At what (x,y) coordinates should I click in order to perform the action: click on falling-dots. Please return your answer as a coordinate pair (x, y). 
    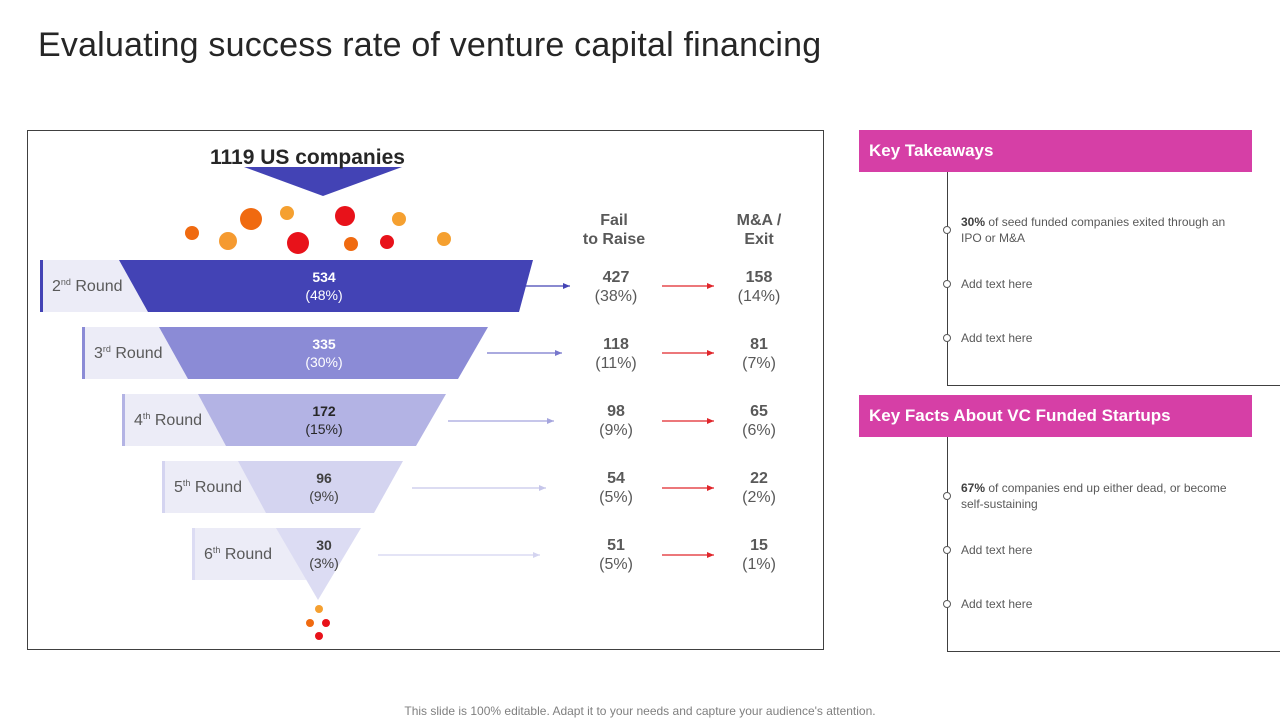
    Looking at the image, I should click on (318, 423).